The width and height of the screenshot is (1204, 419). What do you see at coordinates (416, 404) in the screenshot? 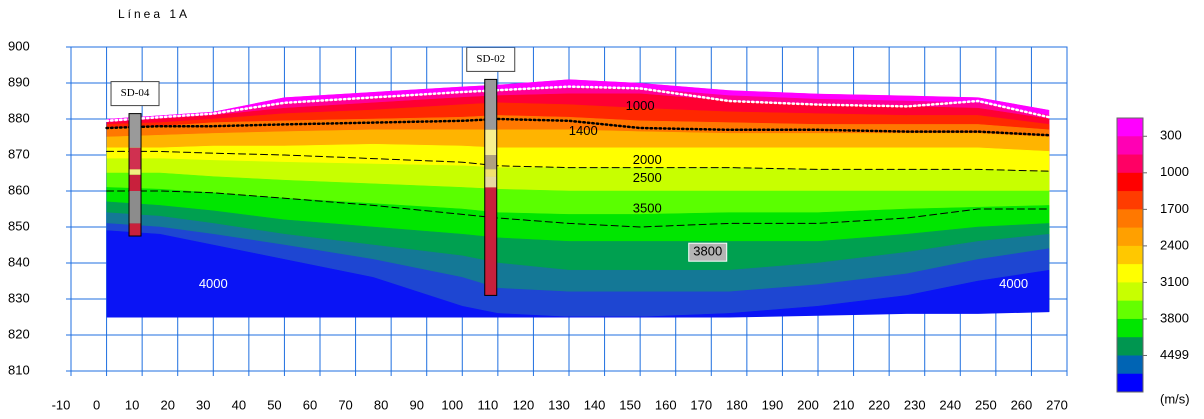
I see `x-tick-label: 90` at bounding box center [416, 404].